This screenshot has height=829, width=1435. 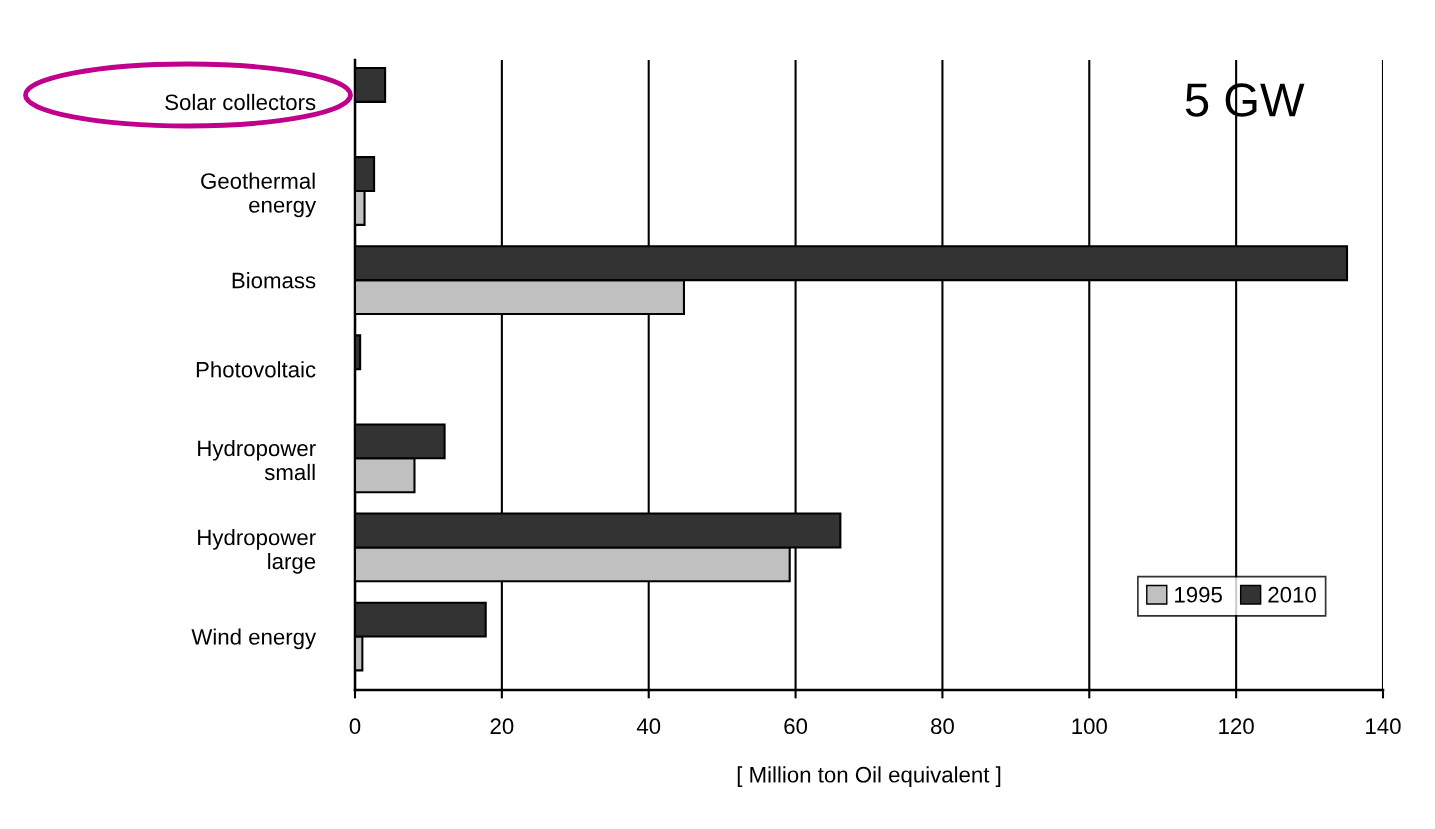 What do you see at coordinates (355, 726) in the screenshot?
I see `x-tick-label: 0` at bounding box center [355, 726].